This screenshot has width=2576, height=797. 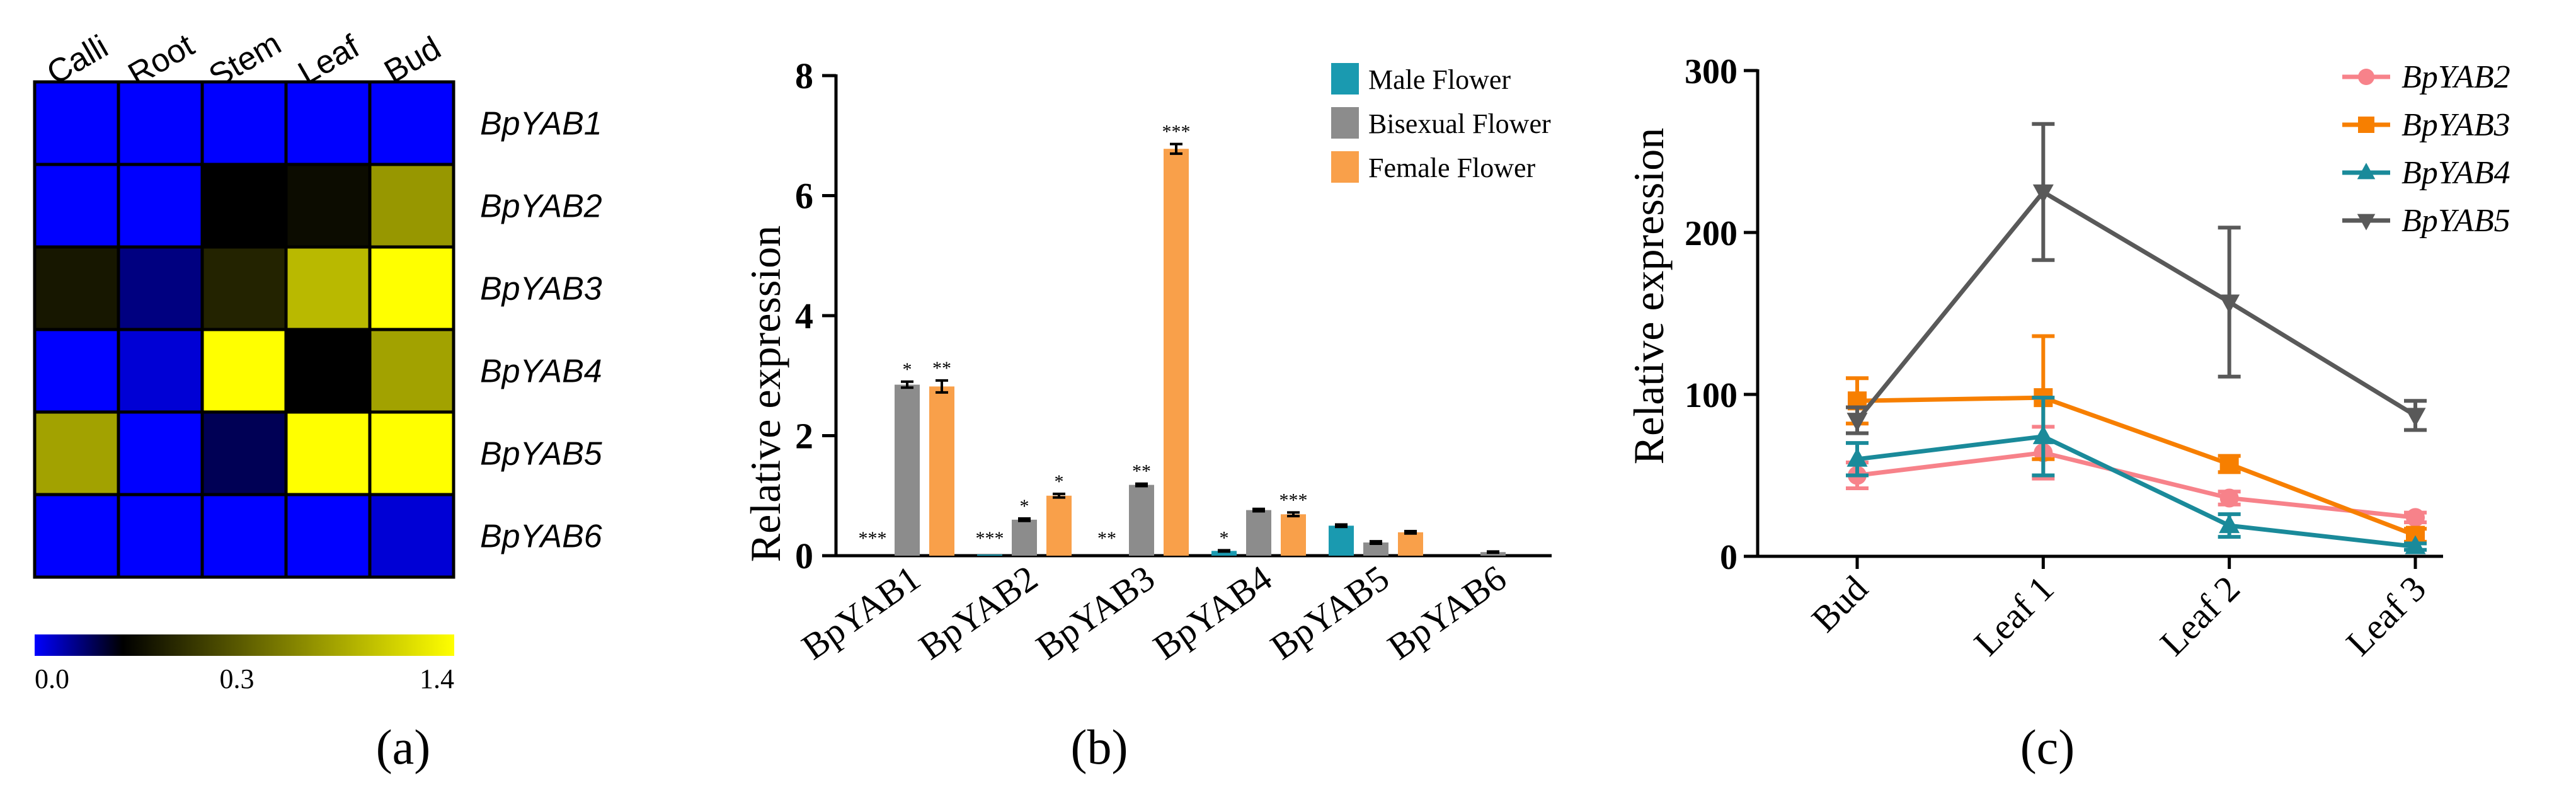 What do you see at coordinates (765, 394) in the screenshot?
I see `bar-y-axis-title: Relative expression` at bounding box center [765, 394].